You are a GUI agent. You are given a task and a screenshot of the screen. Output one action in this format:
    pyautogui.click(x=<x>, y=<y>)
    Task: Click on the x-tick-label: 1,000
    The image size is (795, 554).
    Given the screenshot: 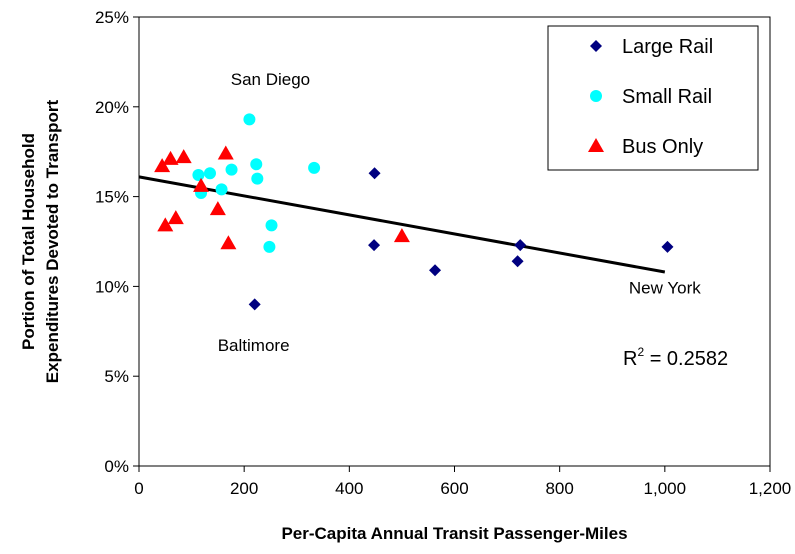 What is the action you would take?
    pyautogui.click(x=665, y=488)
    